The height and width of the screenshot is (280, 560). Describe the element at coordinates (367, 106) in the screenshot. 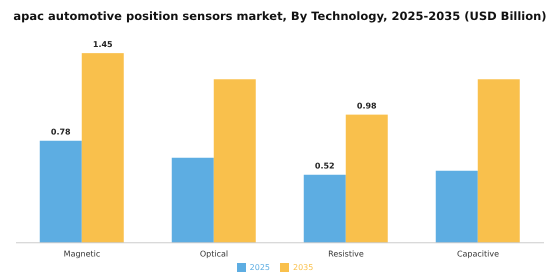

I see `data-label: 0.98` at that location.